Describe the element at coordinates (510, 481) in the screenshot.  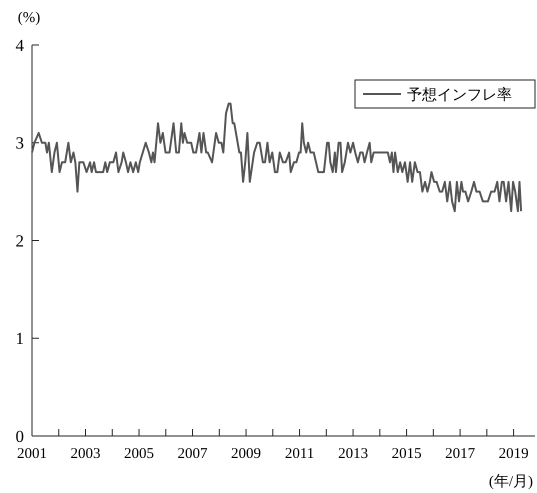
I see `x-axis-title: (年/月)` at that location.